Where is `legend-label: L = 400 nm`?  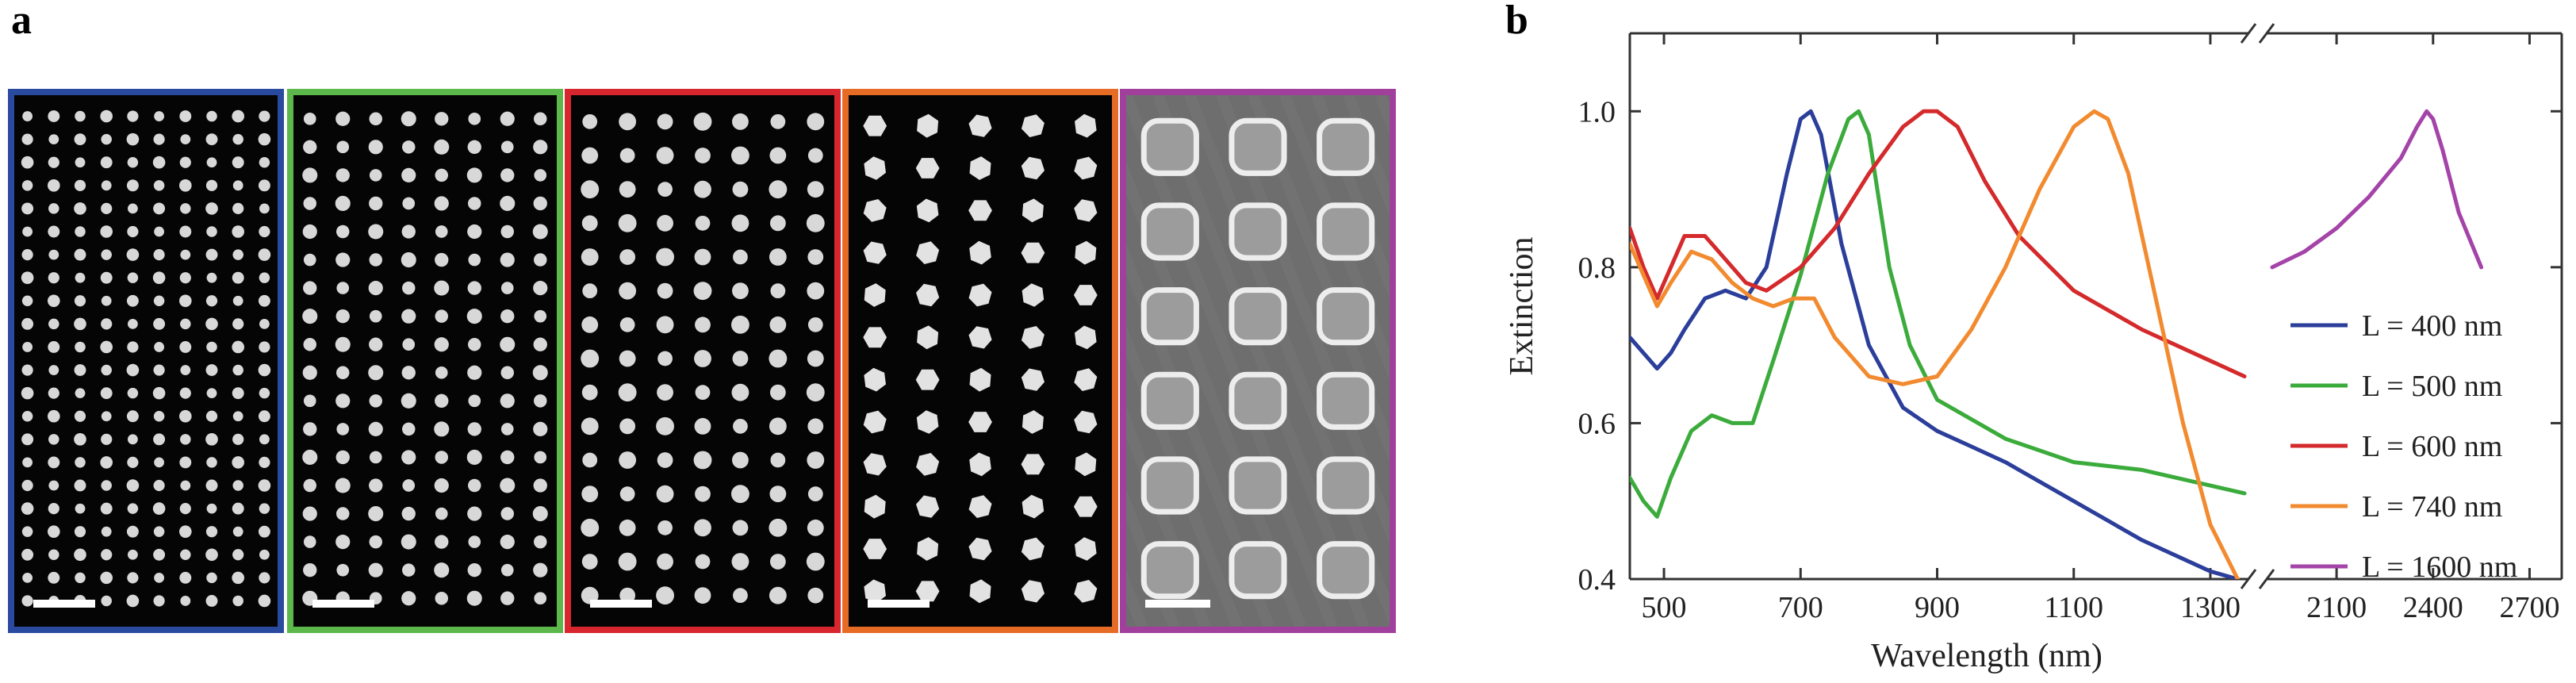 legend-label: L = 400 nm is located at coordinates (2432, 326).